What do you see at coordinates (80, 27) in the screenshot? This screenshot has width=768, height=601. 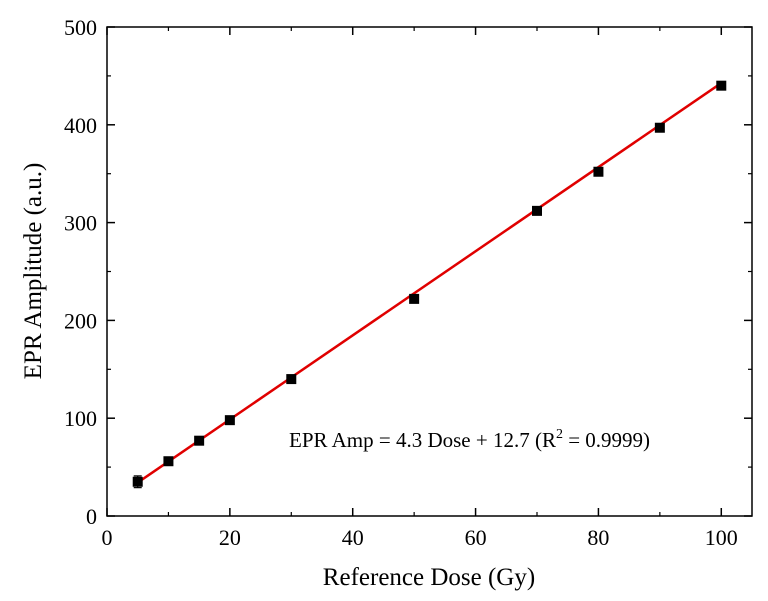 I see `y-tick-label: 500` at bounding box center [80, 27].